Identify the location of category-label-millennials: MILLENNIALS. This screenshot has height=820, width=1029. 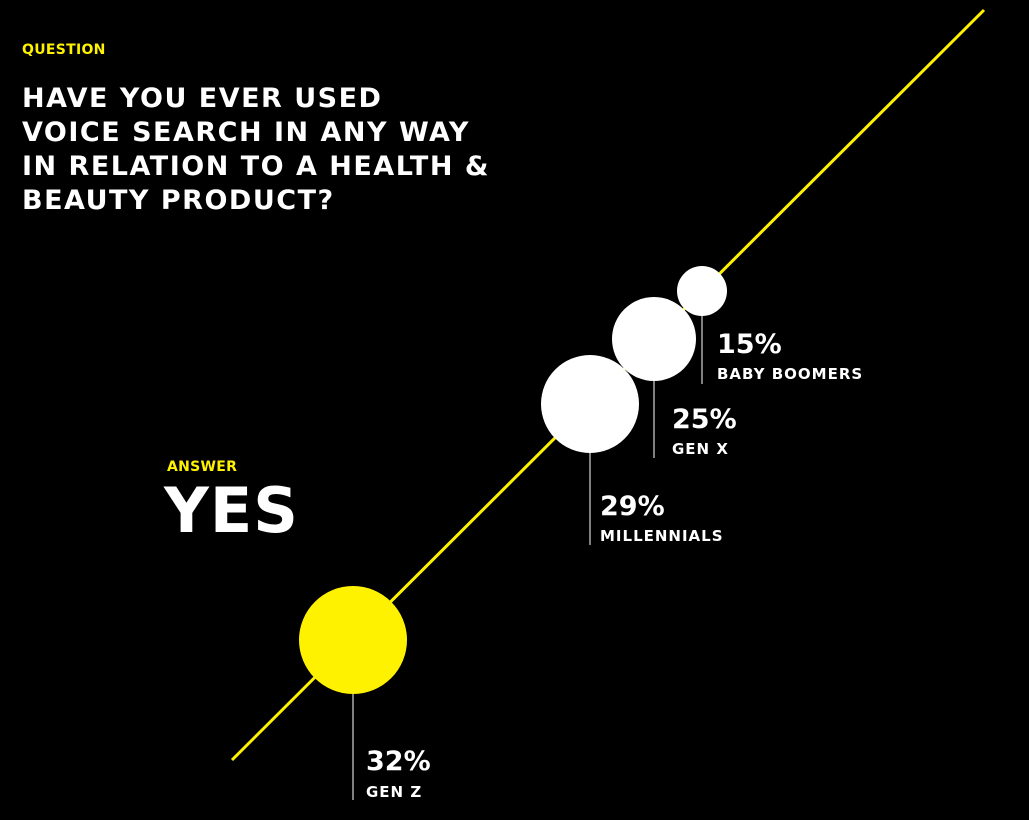
(662, 536).